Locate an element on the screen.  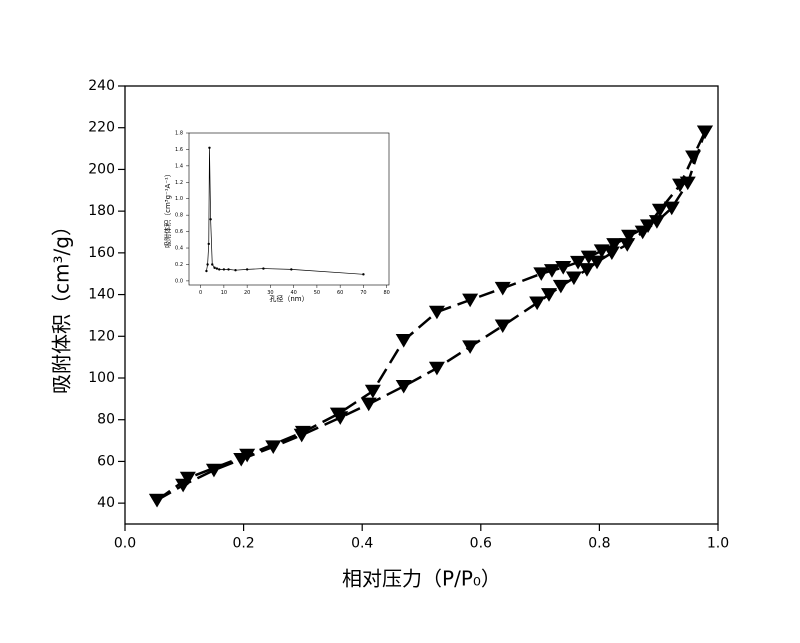
x-tick-label: 50 is located at coordinates (317, 293).